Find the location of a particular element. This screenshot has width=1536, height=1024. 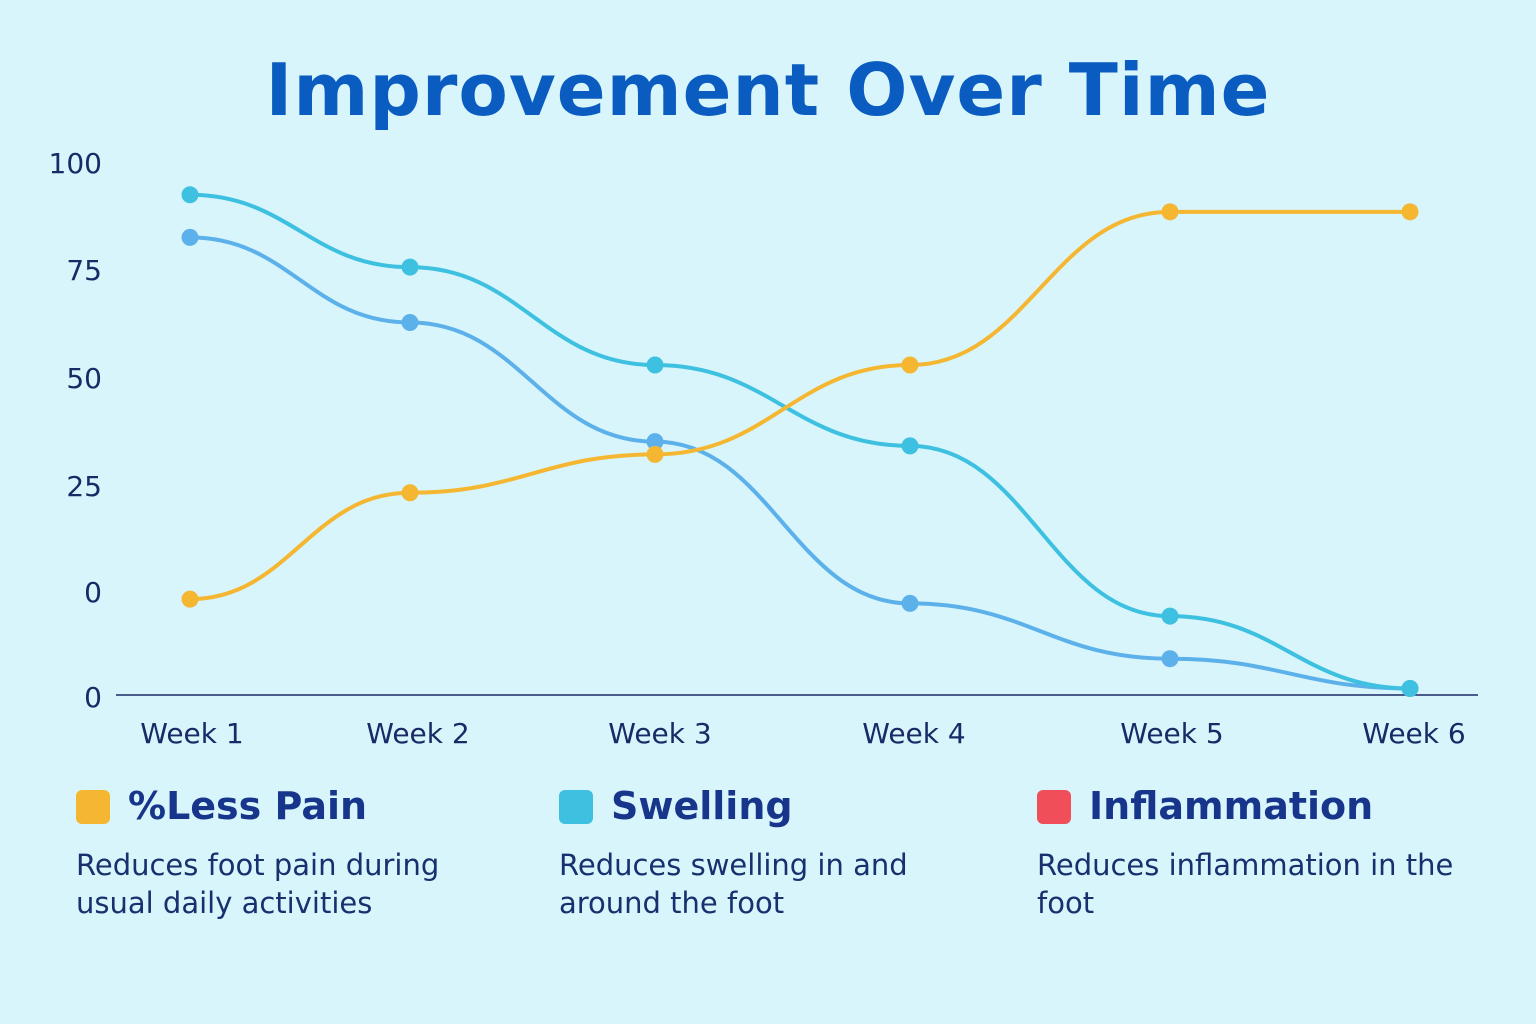

x-tick-label: Week 3 is located at coordinates (659, 733).